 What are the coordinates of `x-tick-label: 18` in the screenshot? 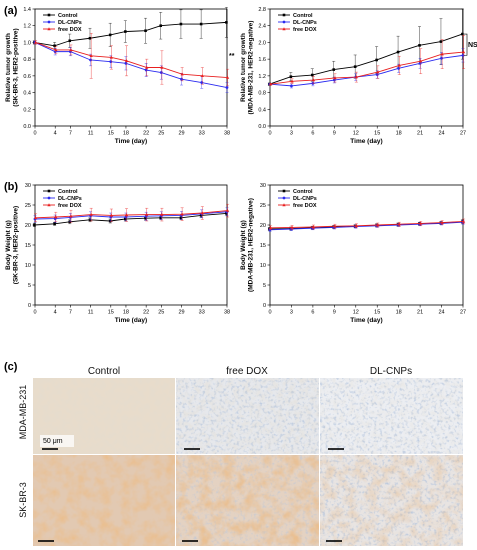 It's located at (399, 313).